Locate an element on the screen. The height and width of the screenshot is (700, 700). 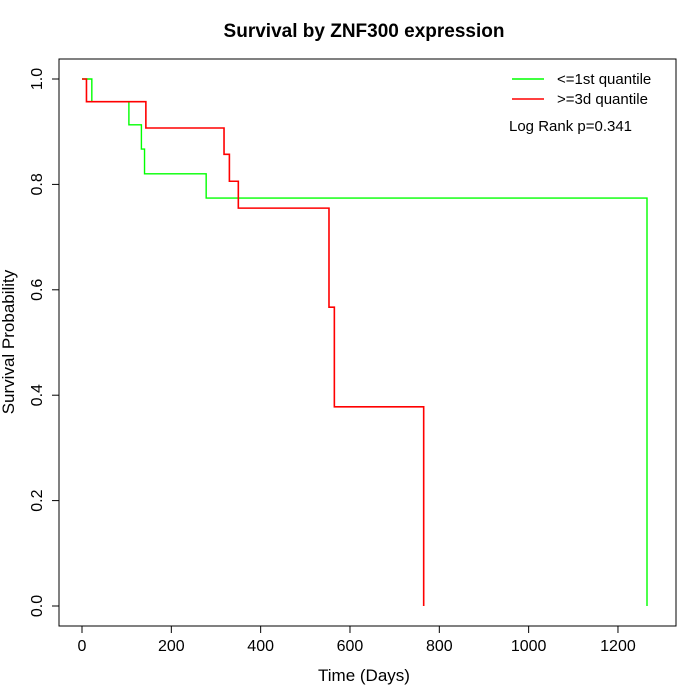
x-tick-label: 1200 is located at coordinates (618, 646).